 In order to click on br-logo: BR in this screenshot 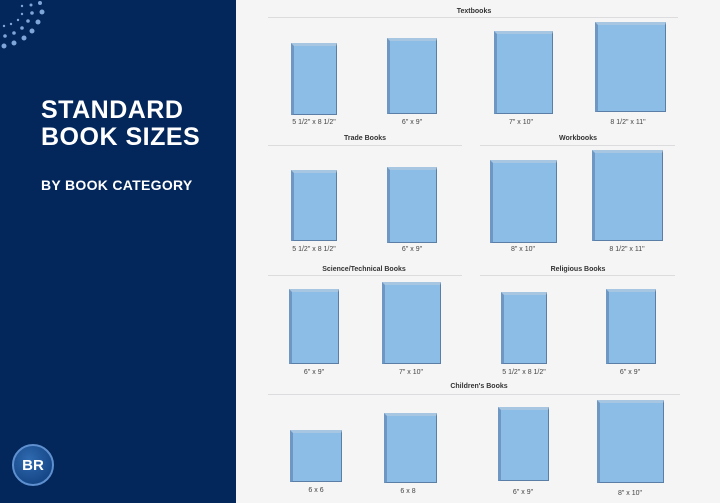, I will do `click(33, 465)`.